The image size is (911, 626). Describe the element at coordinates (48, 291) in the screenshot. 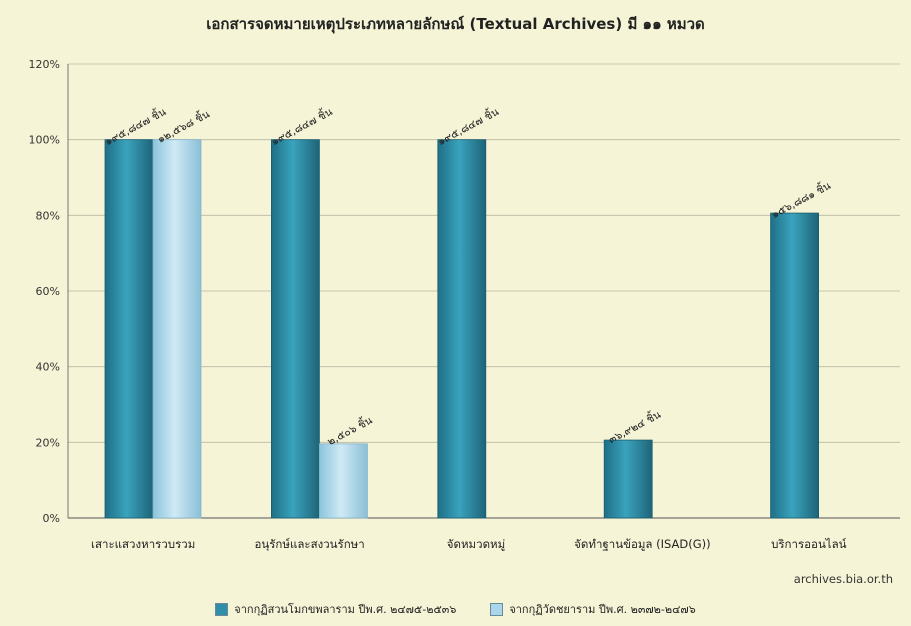

I see `y-tick-label: 60%` at that location.